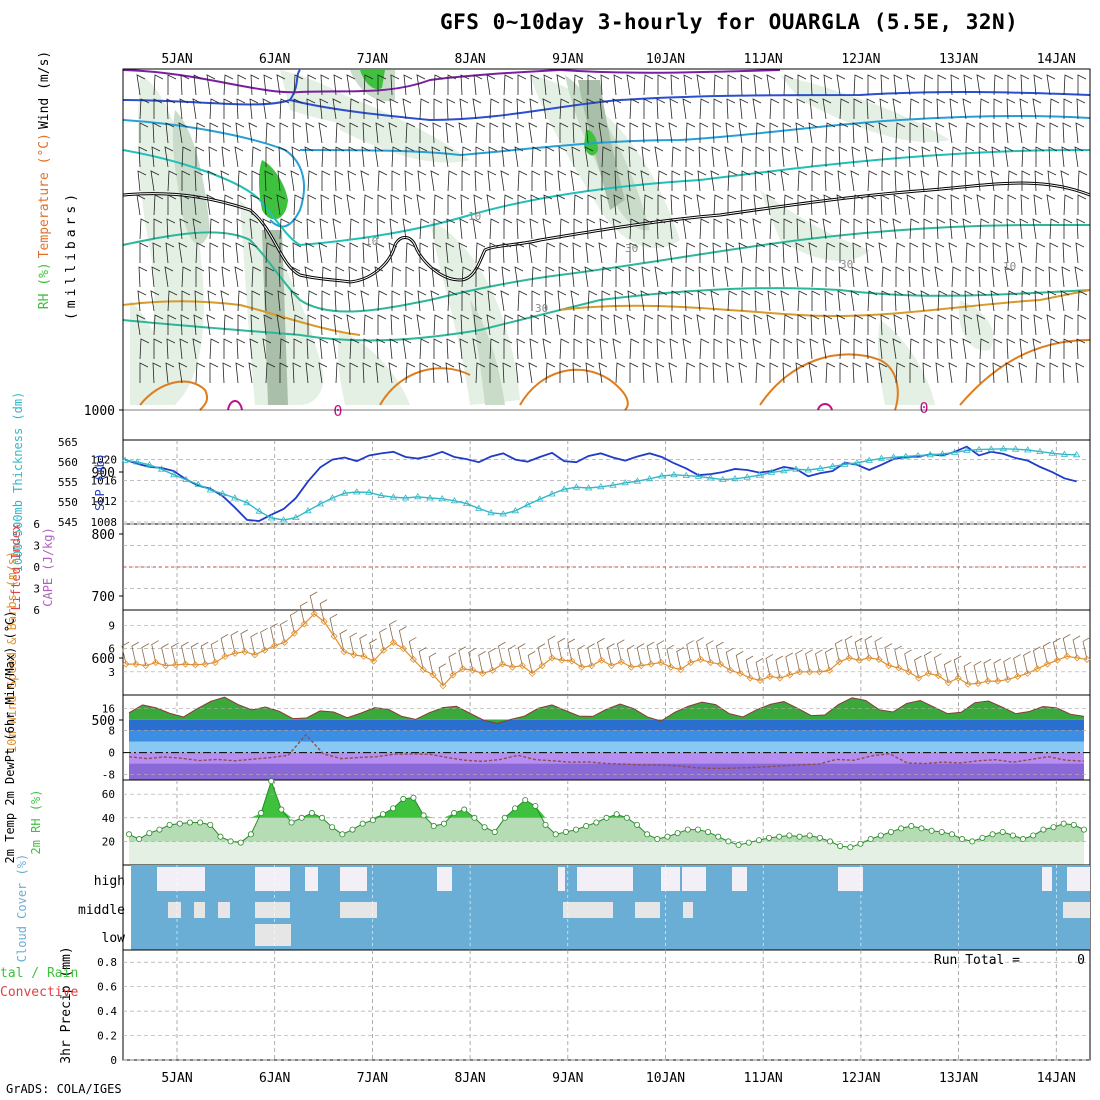  Describe the element at coordinates (1025, 372) in the screenshot. I see `isotherm-line` at that location.